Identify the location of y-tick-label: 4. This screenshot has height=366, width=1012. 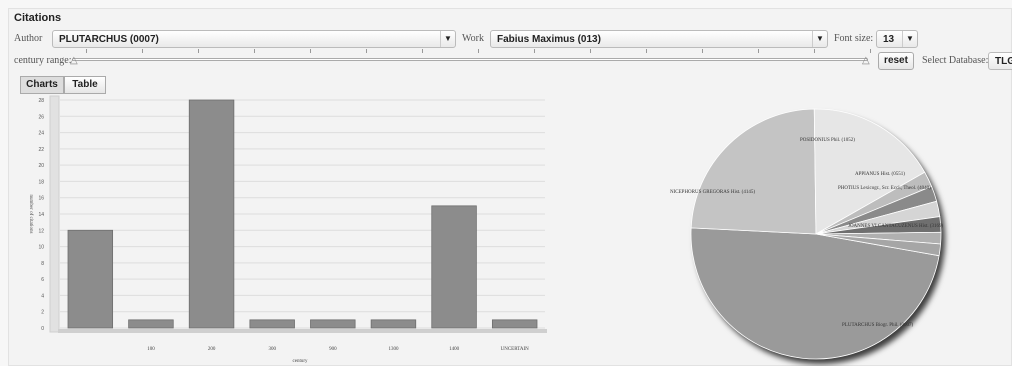
(42, 296).